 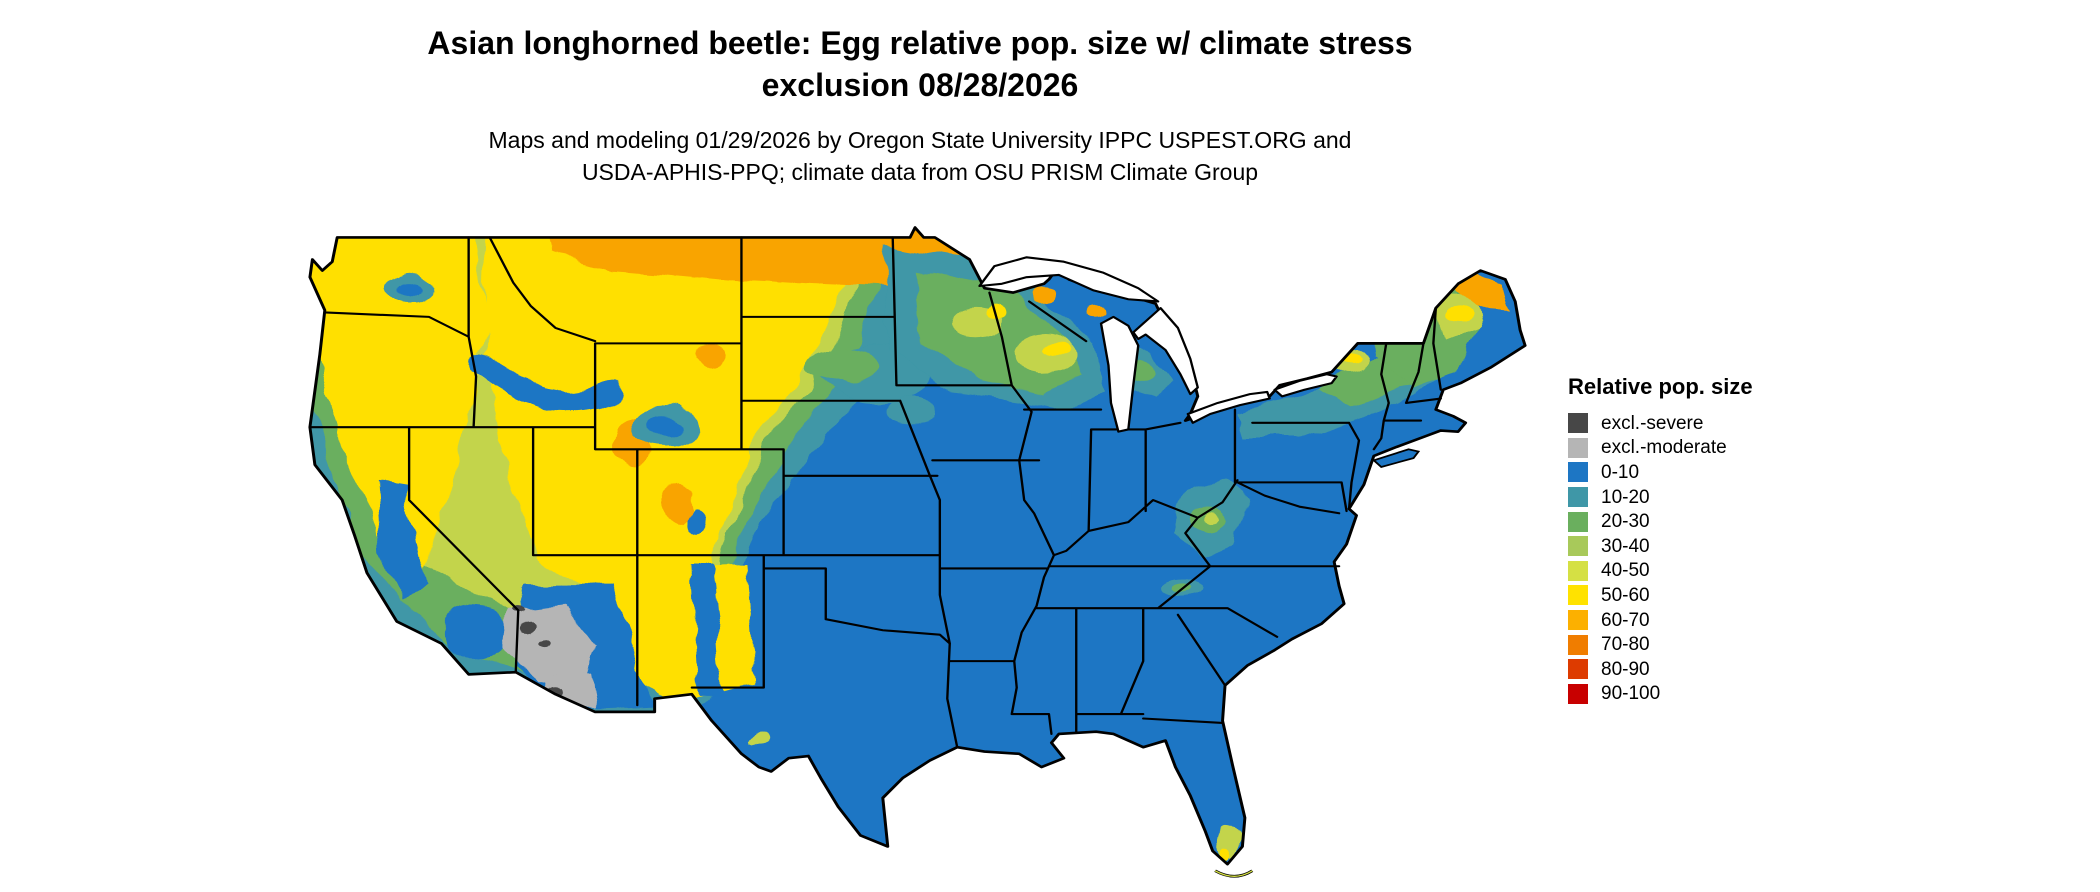 What do you see at coordinates (1708, 595) in the screenshot?
I see `legend-item-50-60: 50-60` at bounding box center [1708, 595].